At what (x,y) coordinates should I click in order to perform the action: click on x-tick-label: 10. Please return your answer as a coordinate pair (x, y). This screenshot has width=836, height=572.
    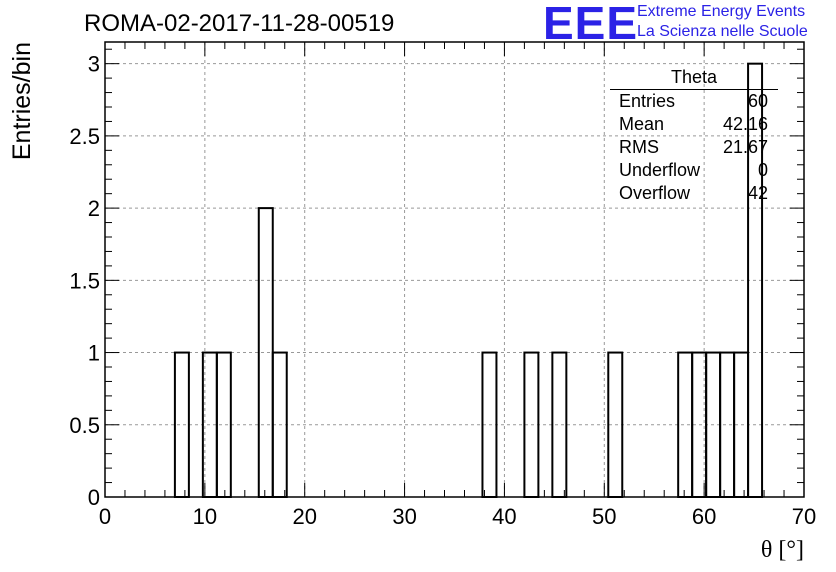
    Looking at the image, I should click on (205, 516).